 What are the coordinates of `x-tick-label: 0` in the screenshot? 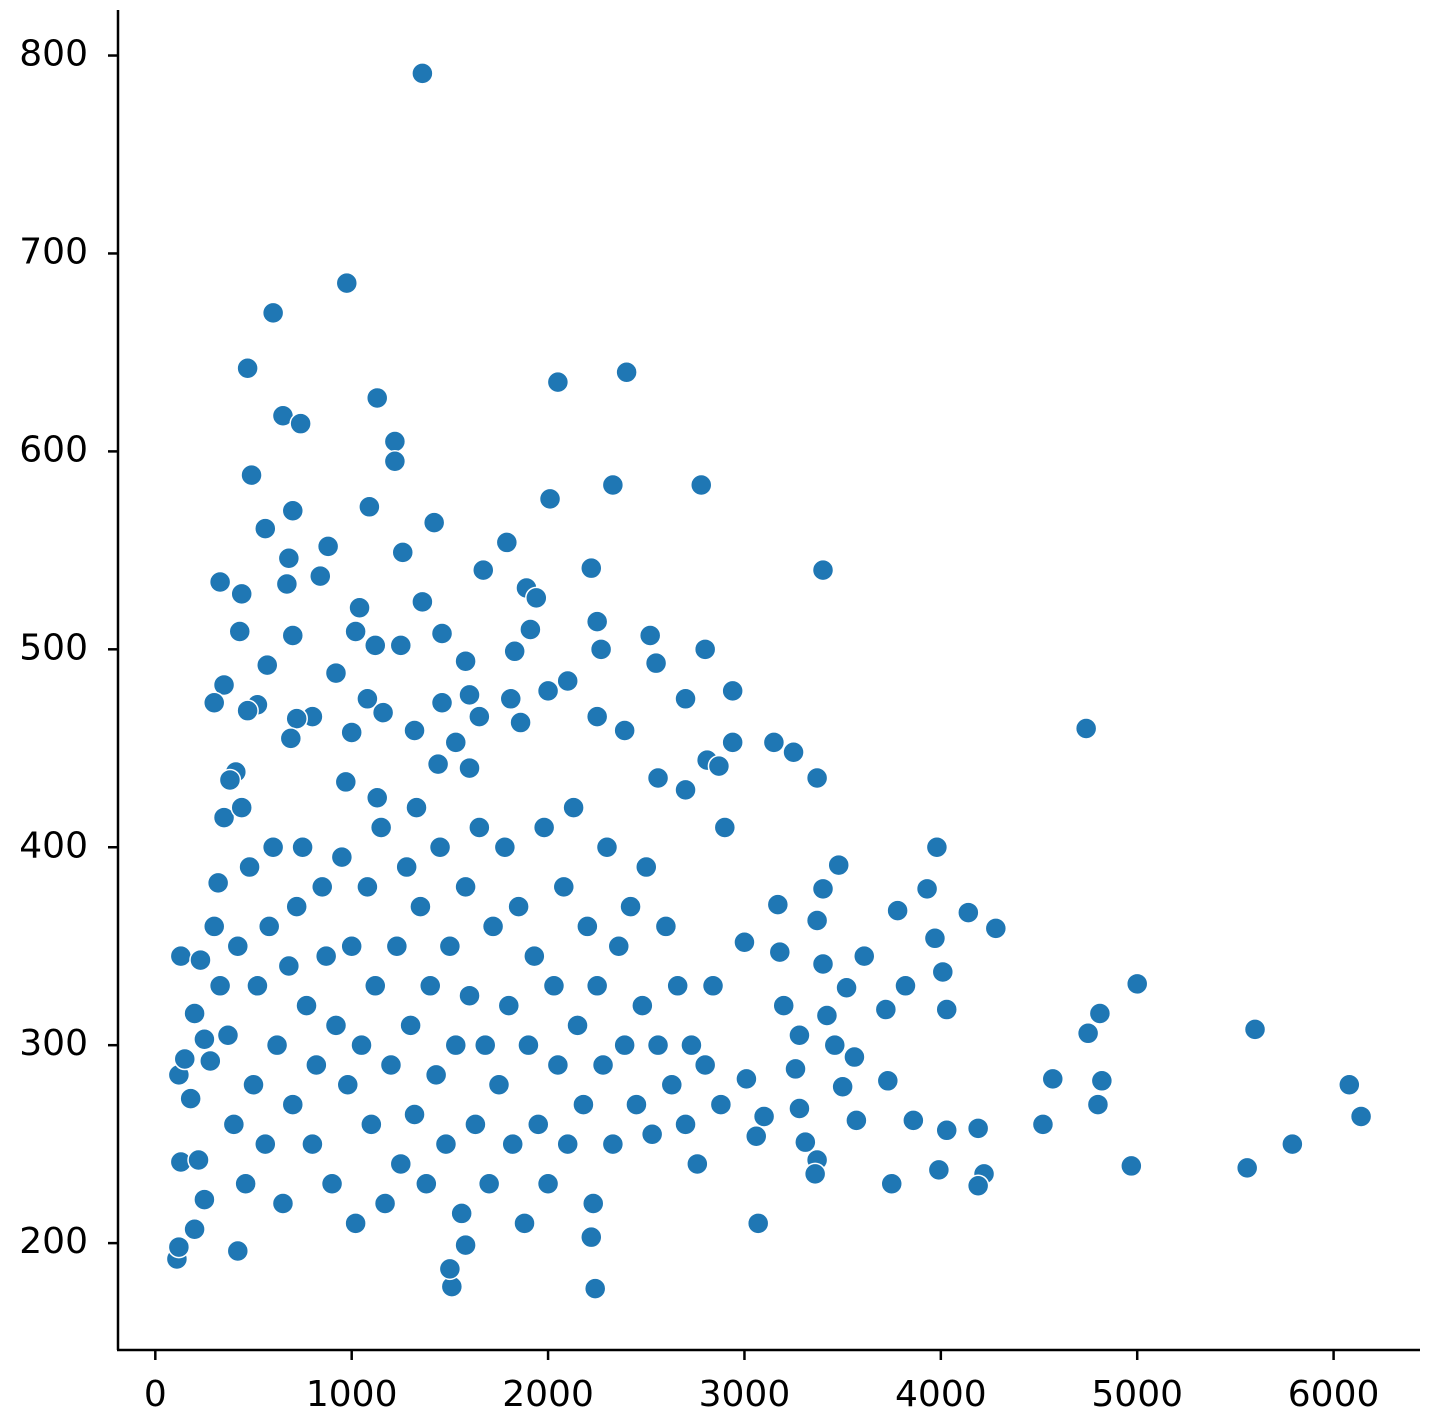 It's located at (155, 1394).